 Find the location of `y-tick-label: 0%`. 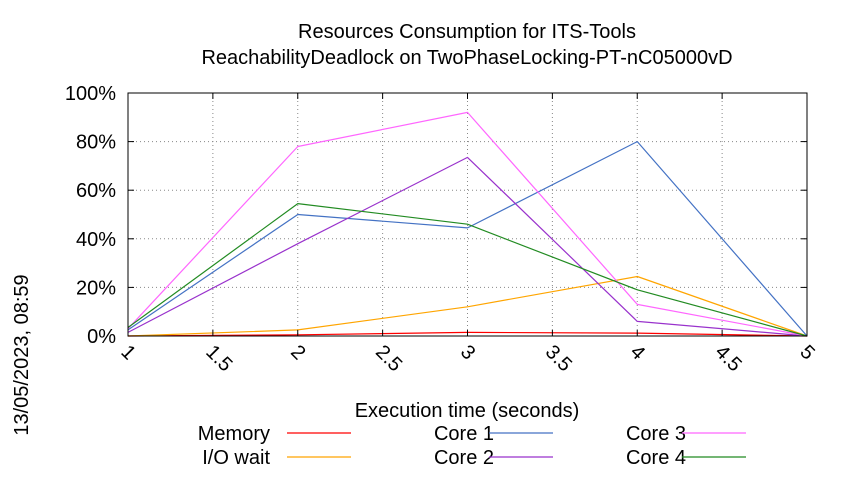

y-tick-label: 0% is located at coordinates (101, 337).